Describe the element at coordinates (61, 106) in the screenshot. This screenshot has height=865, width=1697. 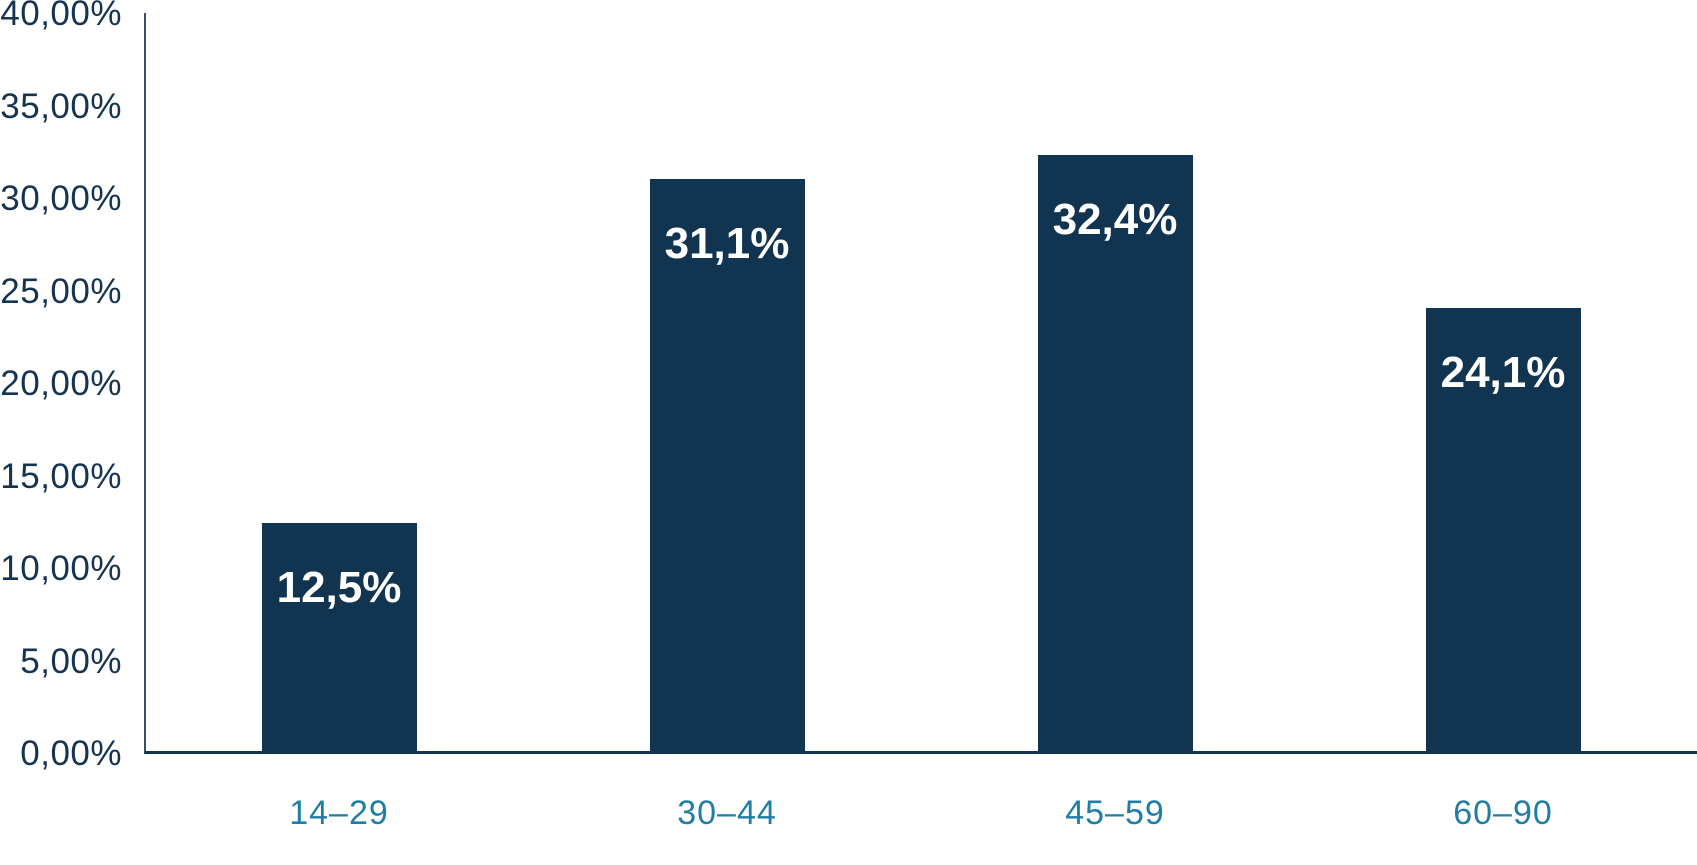
I see `y-tick-label: 35,00%` at that location.